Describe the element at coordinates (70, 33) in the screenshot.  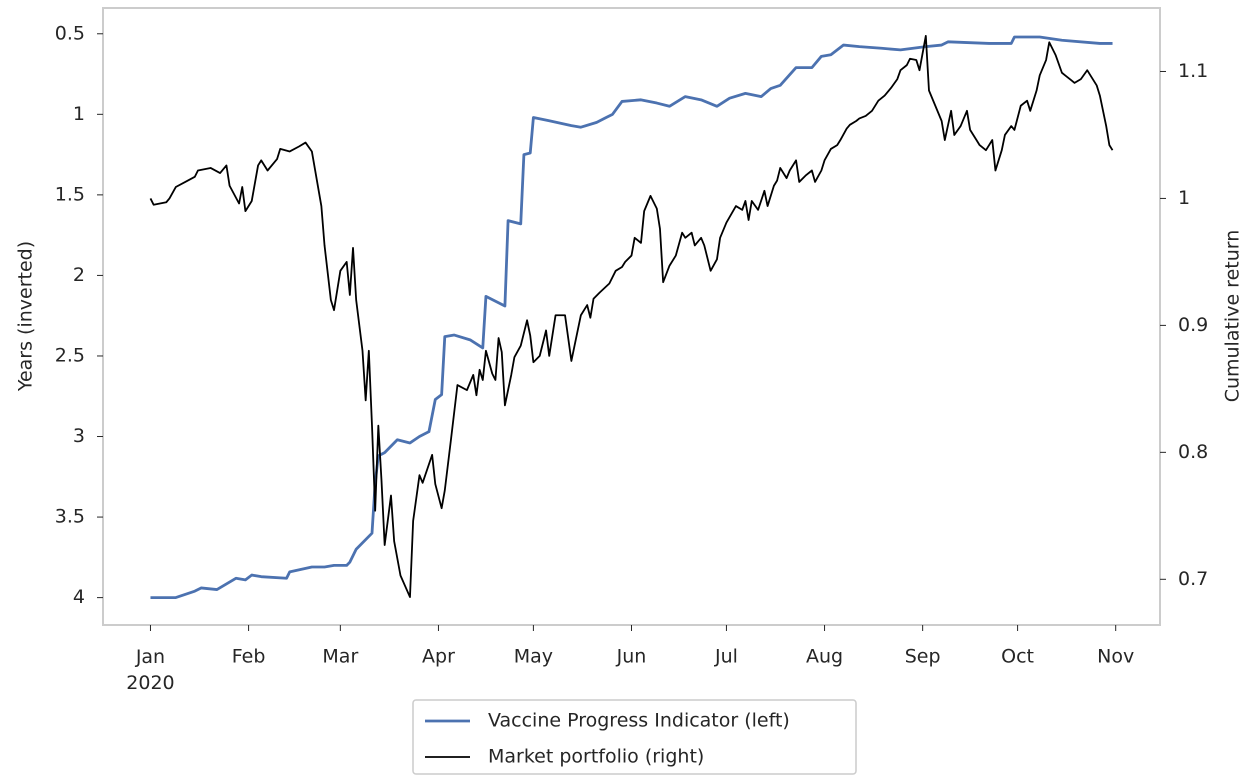
I see `y-tick-label: 0.5` at that location.